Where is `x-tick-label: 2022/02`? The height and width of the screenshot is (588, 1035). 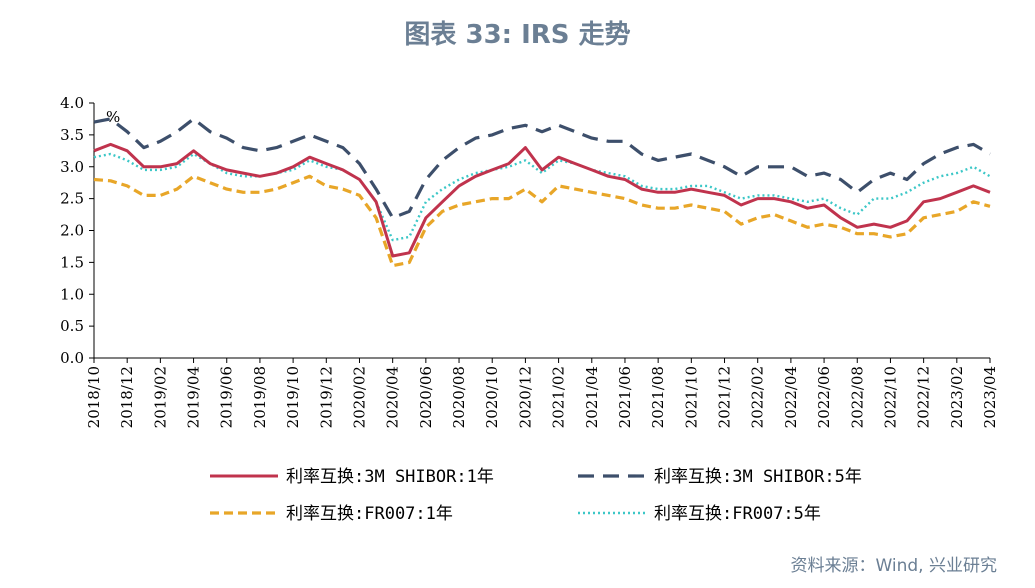 x-tick-label: 2022/02 is located at coordinates (758, 397).